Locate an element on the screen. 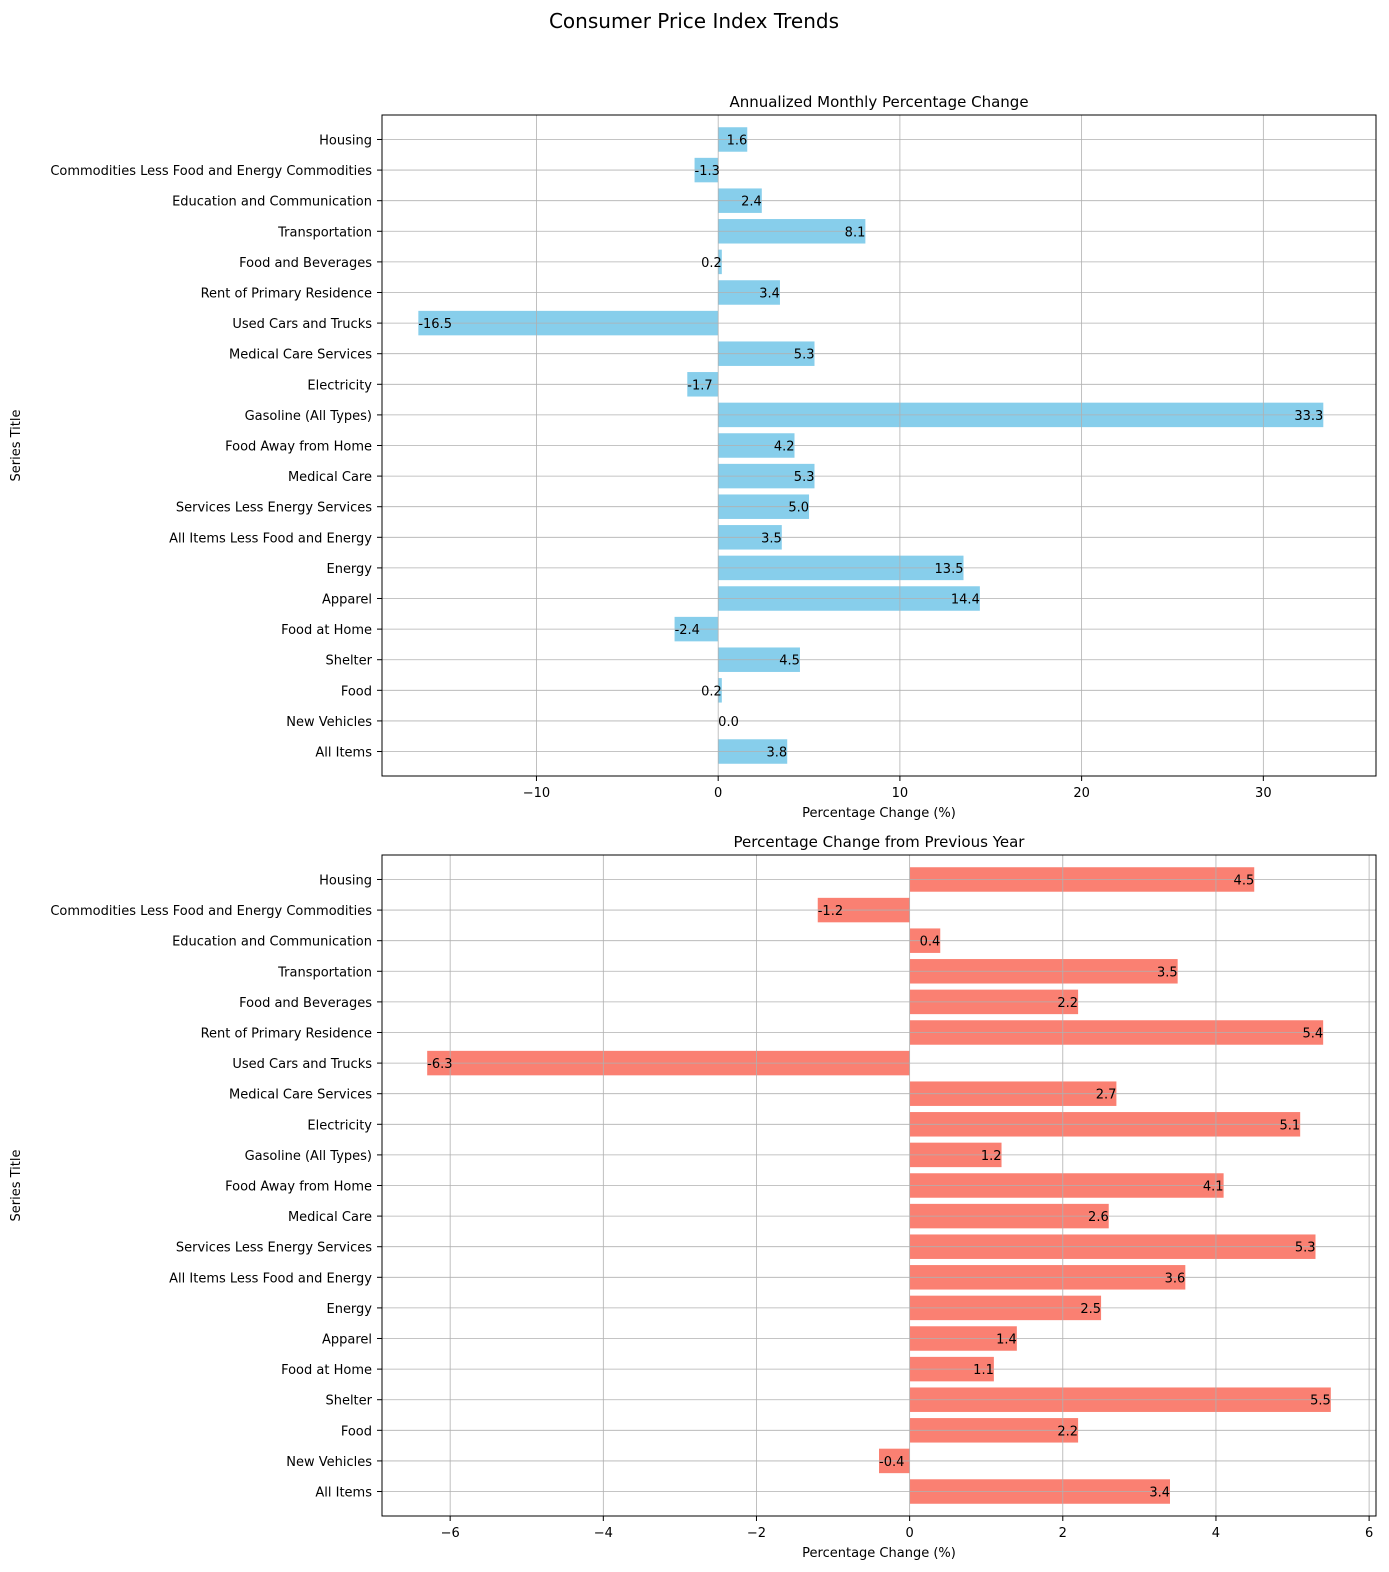 This screenshot has height=1572, width=1389. figure-title: Consumer Price Index Trends is located at coordinates (694, 21).